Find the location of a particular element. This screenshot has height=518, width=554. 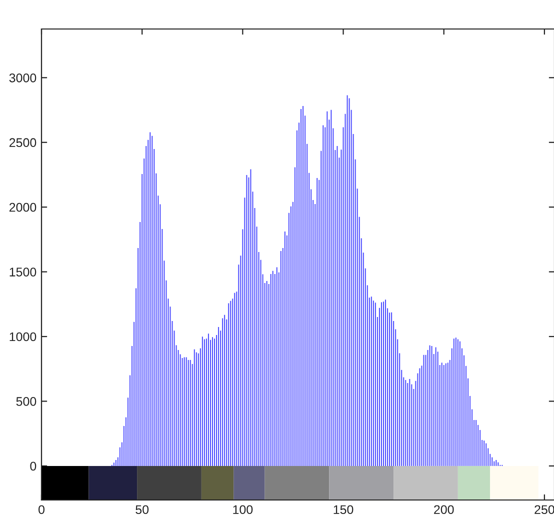

x-tick-label: 200 is located at coordinates (444, 509).